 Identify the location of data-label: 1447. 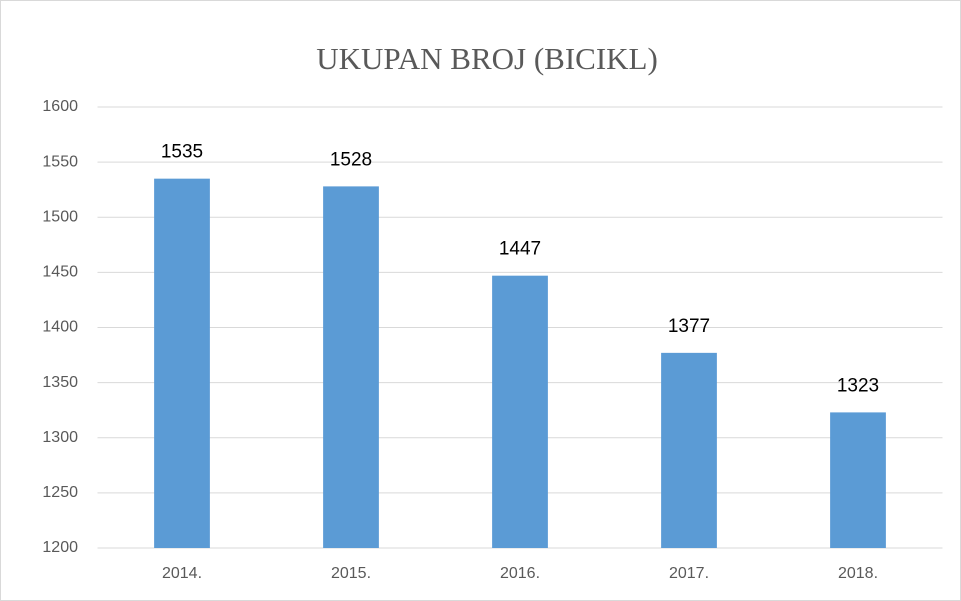
(520, 249).